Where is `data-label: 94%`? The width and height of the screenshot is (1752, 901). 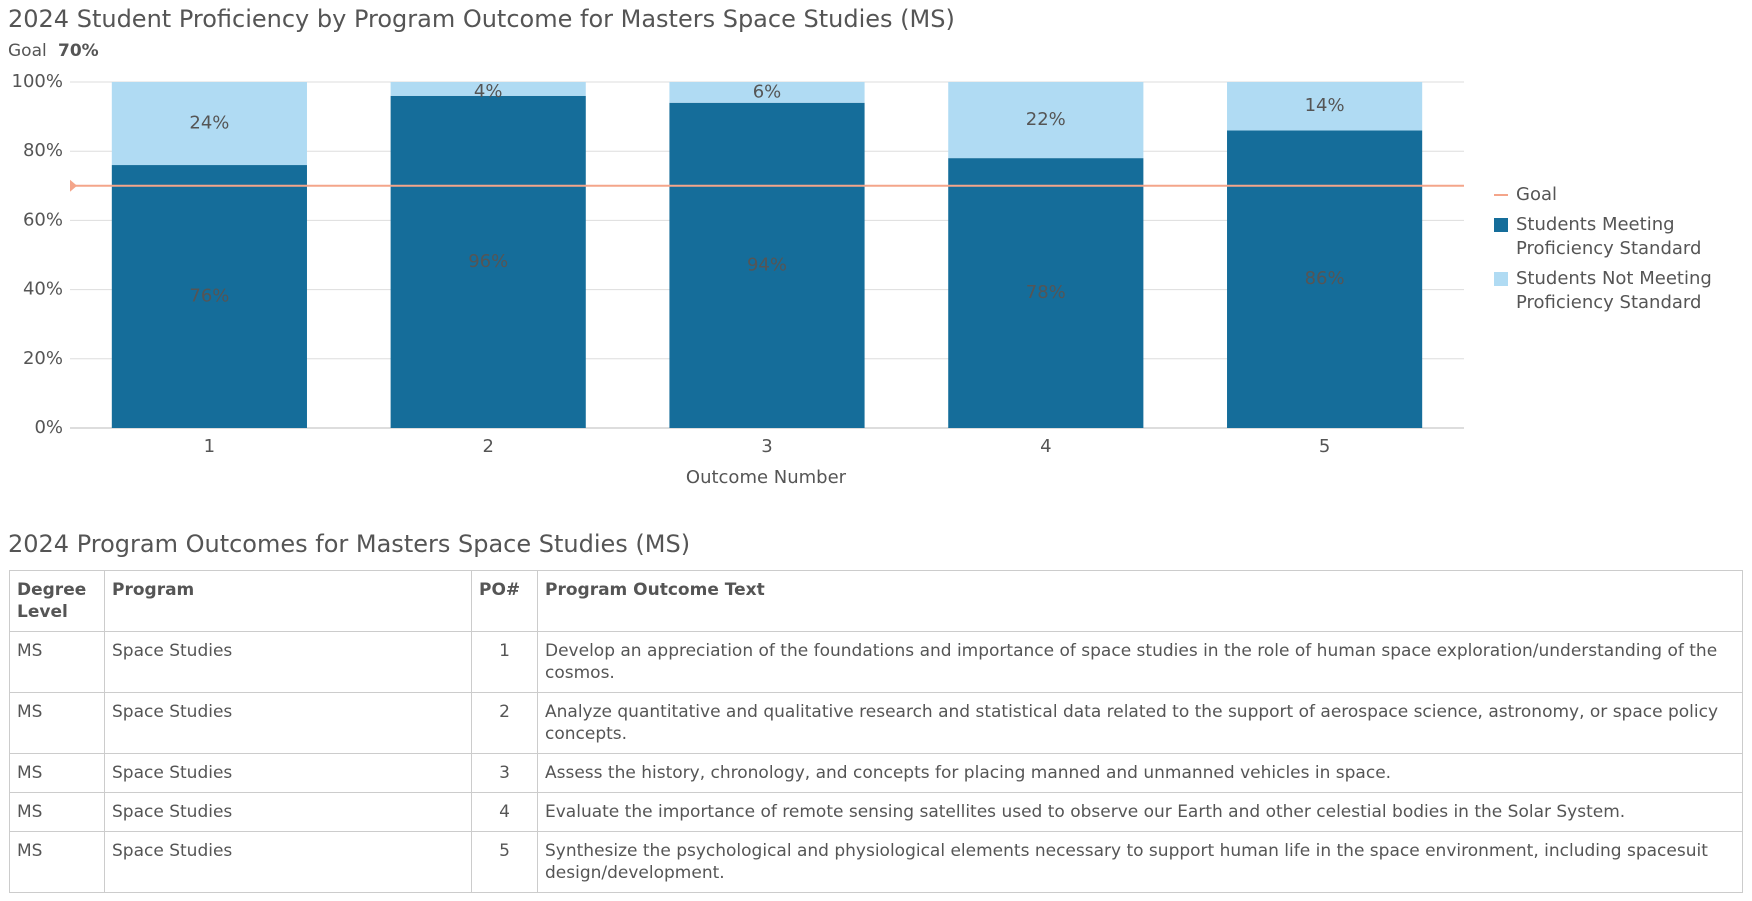 data-label: 94% is located at coordinates (767, 264).